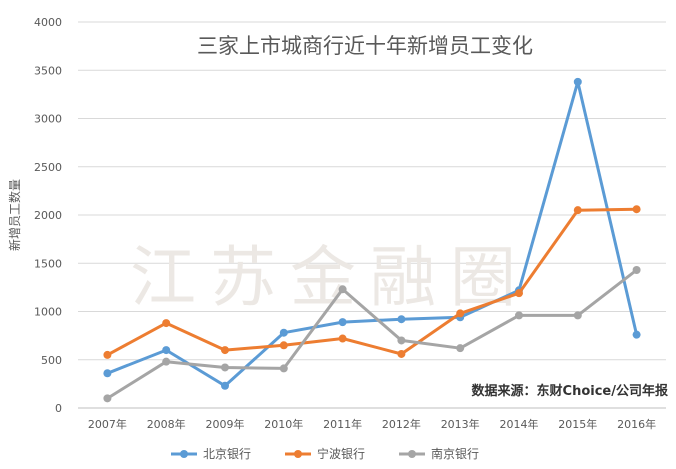  I want to click on legend-label: 宁波银行, so click(341, 453).